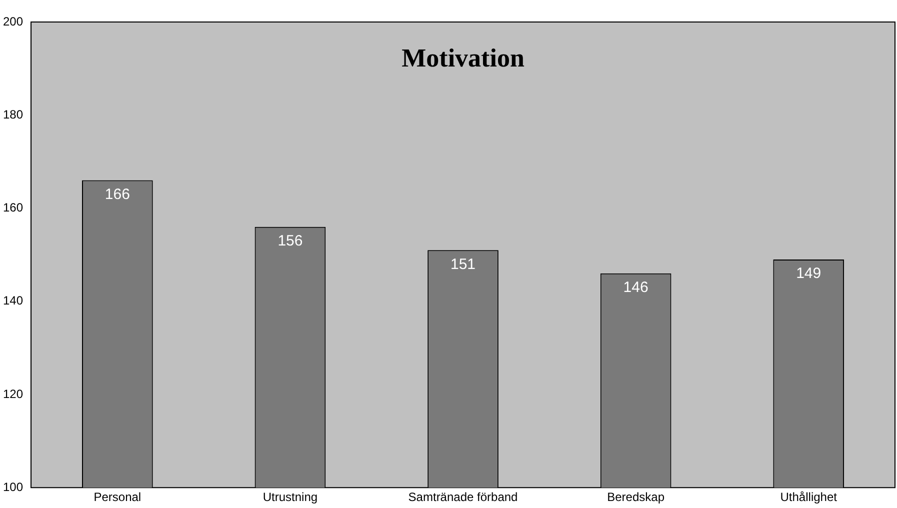 The width and height of the screenshot is (897, 508). Describe the element at coordinates (290, 241) in the screenshot. I see `data-label: 156` at that location.